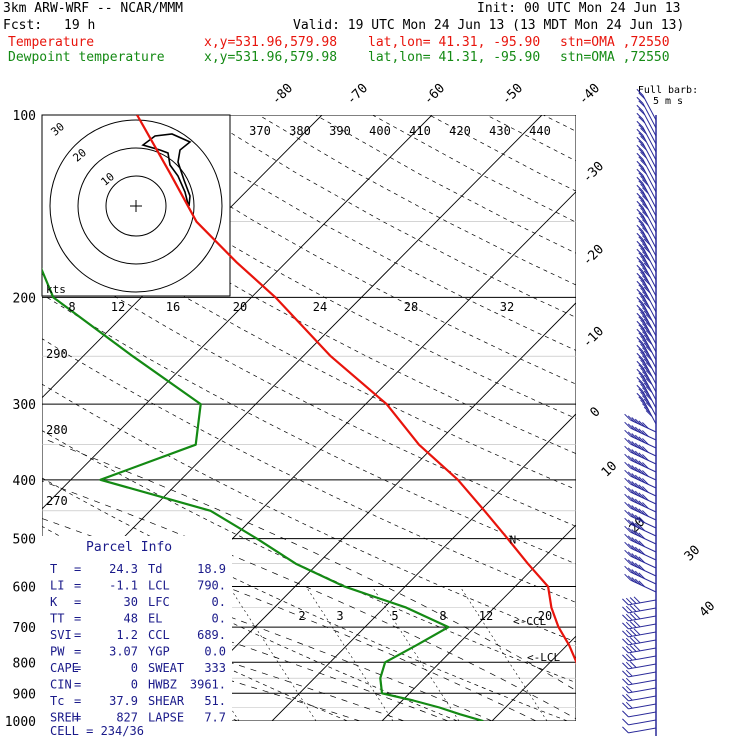 The image size is (740, 740). I want to click on mixing-ratio-label: 5, so click(394, 616).